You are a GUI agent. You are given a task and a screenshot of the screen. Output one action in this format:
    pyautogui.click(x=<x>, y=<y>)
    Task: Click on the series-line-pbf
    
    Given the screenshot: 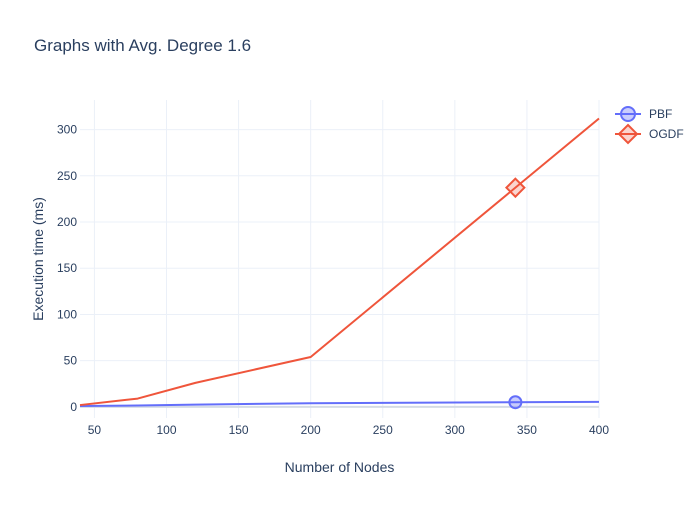 What is the action you would take?
    pyautogui.click(x=339, y=403)
    